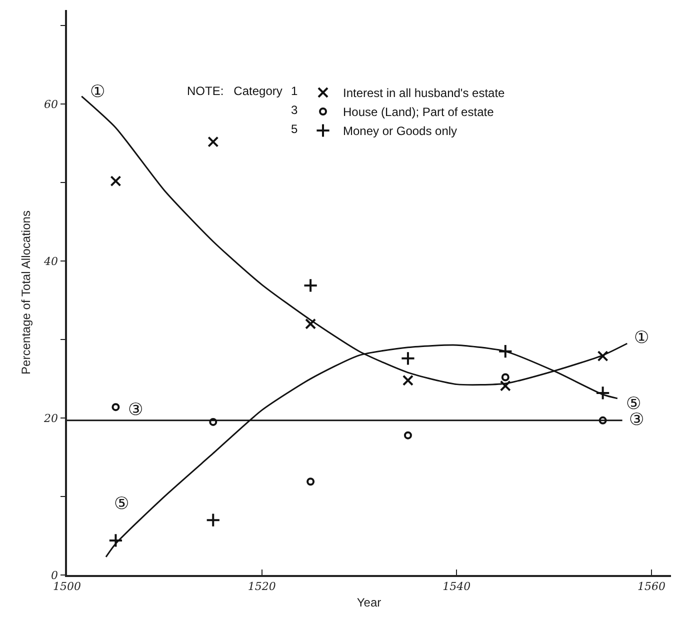 The width and height of the screenshot is (679, 621). What do you see at coordinates (294, 110) in the screenshot?
I see `annotation: 3` at bounding box center [294, 110].